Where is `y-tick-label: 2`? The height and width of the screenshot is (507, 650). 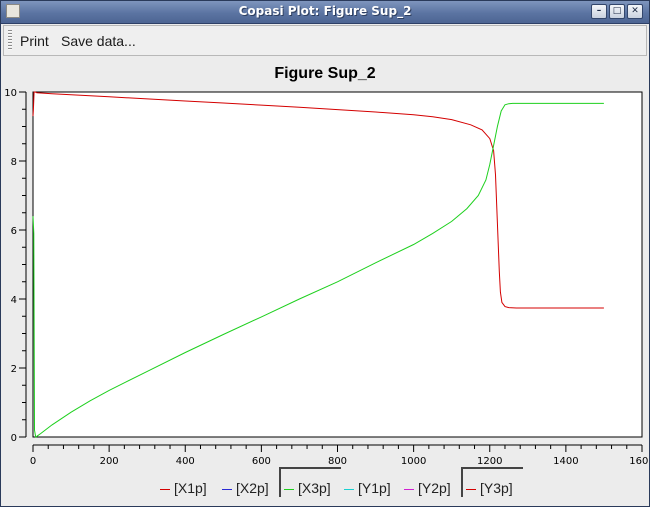 y-tick-label: 2 is located at coordinates (14, 369).